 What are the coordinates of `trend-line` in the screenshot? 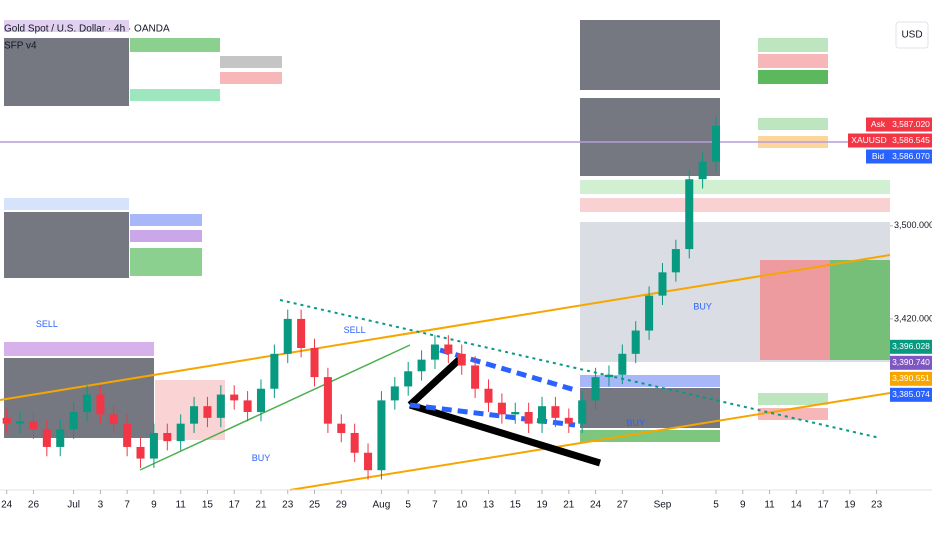 It's located at (590, 441).